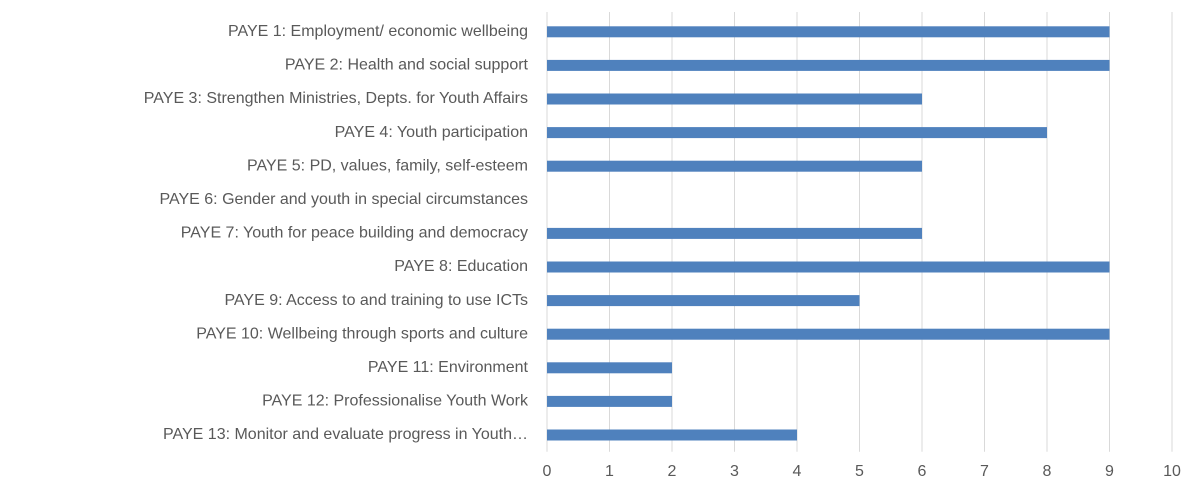  Describe the element at coordinates (1172, 471) in the screenshot. I see `x-tick-label: 10` at that location.